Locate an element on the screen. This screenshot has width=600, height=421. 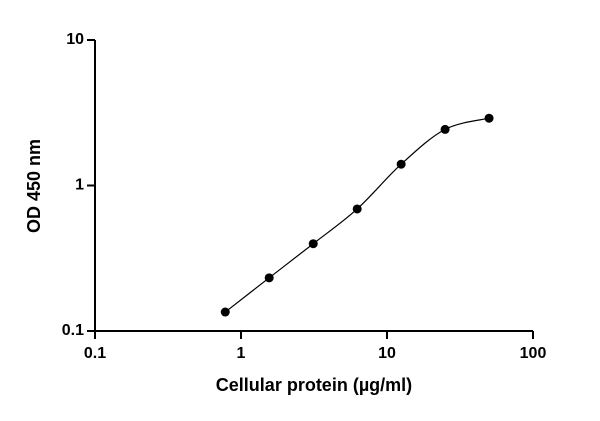
x-axis-title: Cellular protein (µg/ml) is located at coordinates (314, 385).